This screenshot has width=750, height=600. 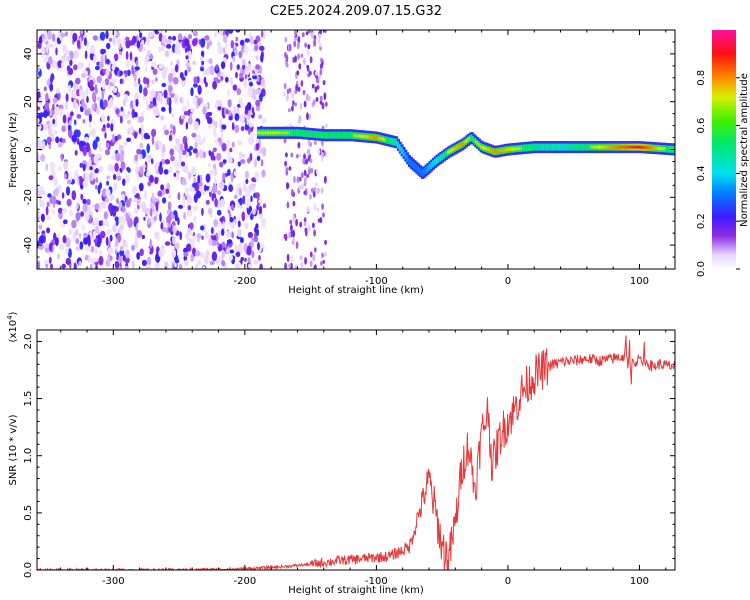 What do you see at coordinates (28, 570) in the screenshot?
I see `y-tick-label: 0.0` at bounding box center [28, 570].